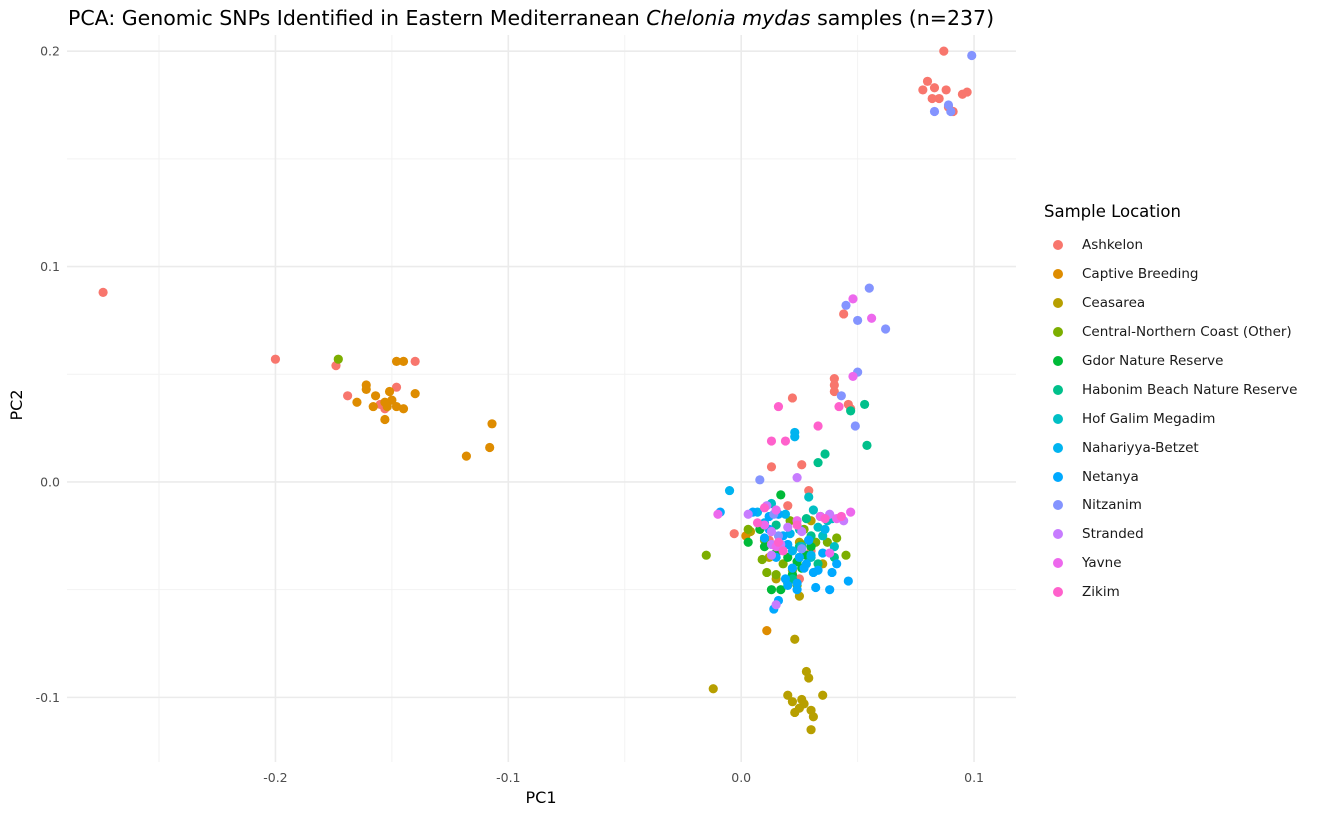 The width and height of the screenshot is (1335, 816). I want to click on series-yavne, so click(795, 426).